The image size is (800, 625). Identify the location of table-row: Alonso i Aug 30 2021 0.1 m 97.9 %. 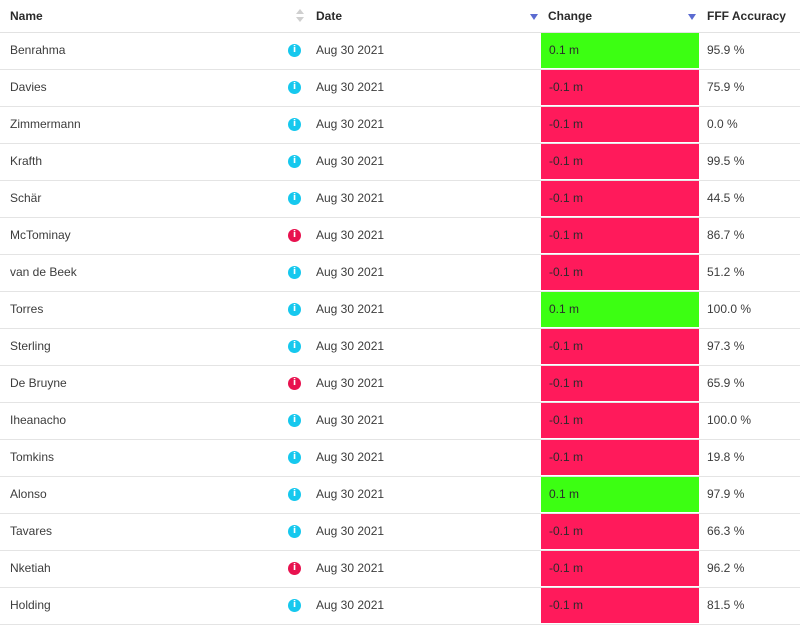
(400, 495).